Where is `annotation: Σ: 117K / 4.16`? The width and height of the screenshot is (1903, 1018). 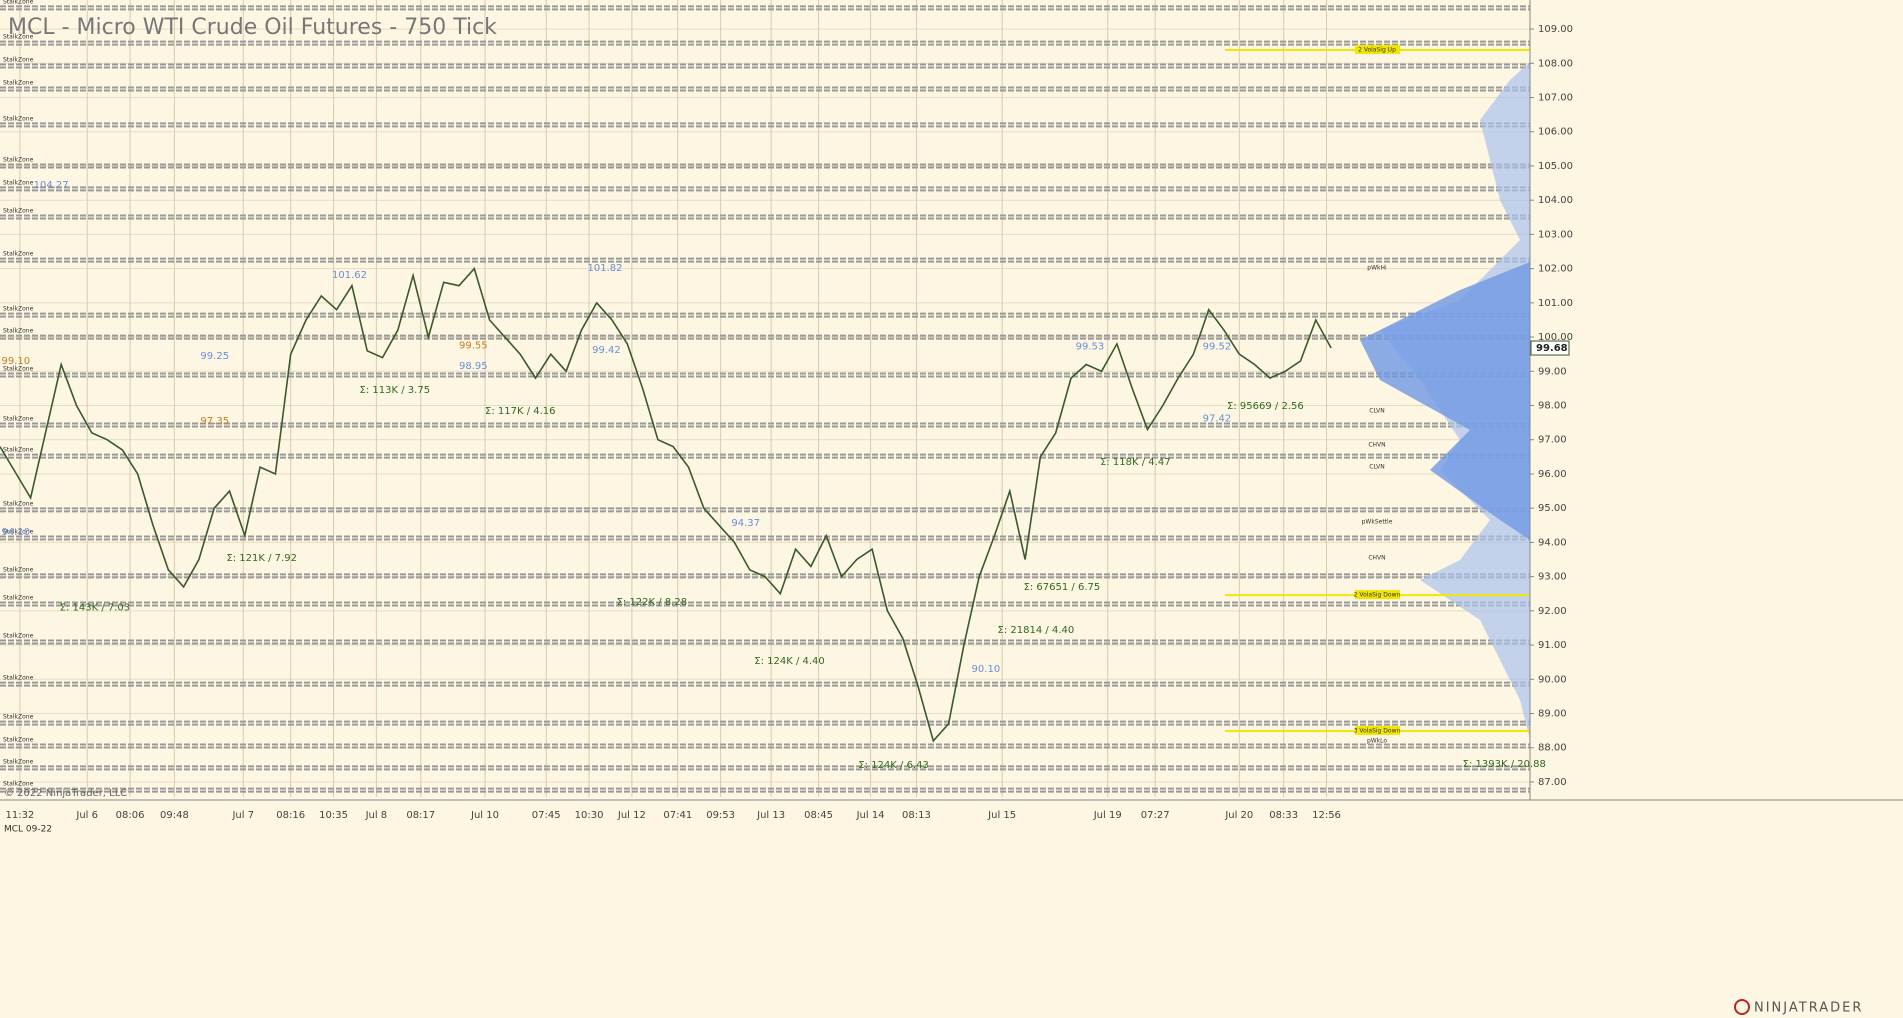 annotation: Σ: 117K / 4.16 is located at coordinates (520, 411).